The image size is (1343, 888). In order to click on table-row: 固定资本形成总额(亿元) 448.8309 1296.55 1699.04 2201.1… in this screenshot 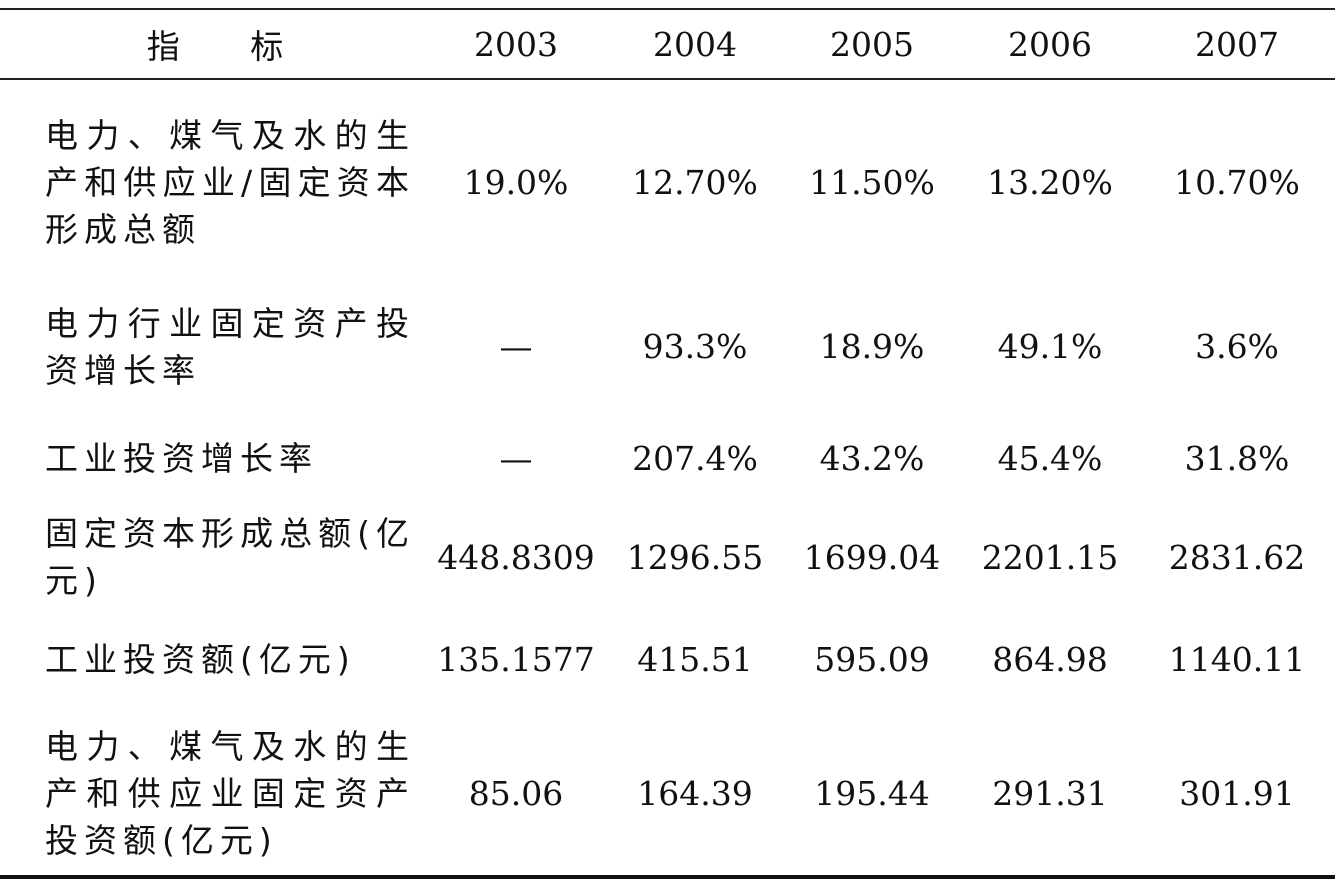, I will do `click(667, 557)`.